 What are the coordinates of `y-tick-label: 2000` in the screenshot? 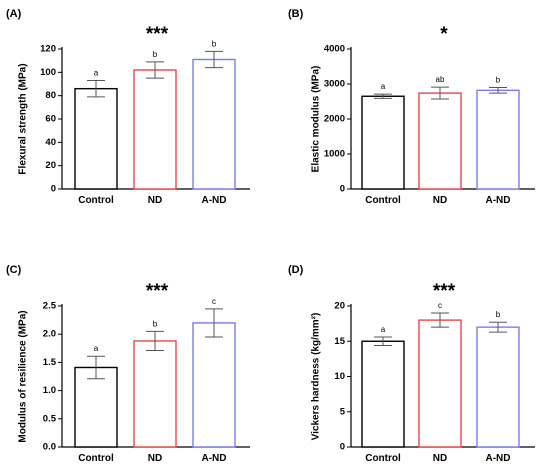 It's located at (334, 119).